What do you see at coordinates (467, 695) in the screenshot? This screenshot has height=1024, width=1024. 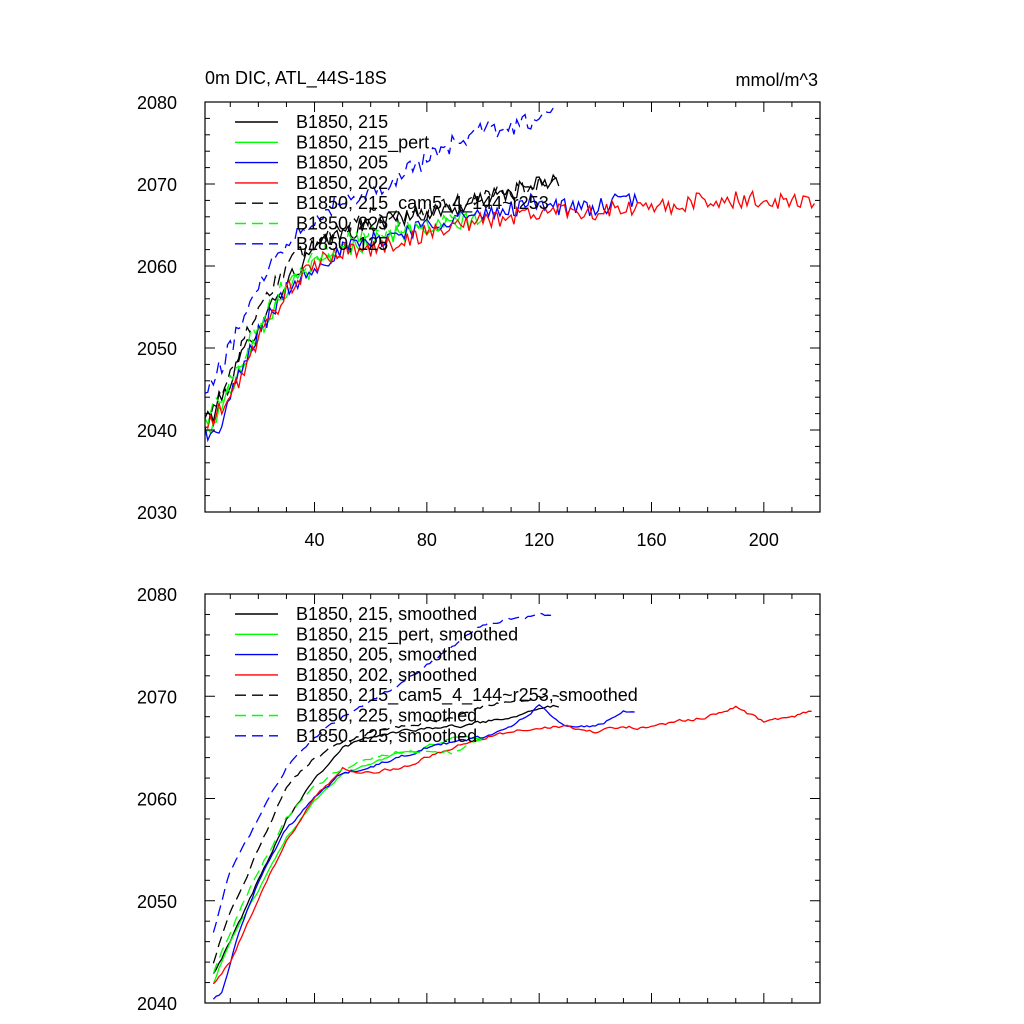 I see `legend-label: B1850, 215_cam5_4_144~r253, smoothed` at bounding box center [467, 695].